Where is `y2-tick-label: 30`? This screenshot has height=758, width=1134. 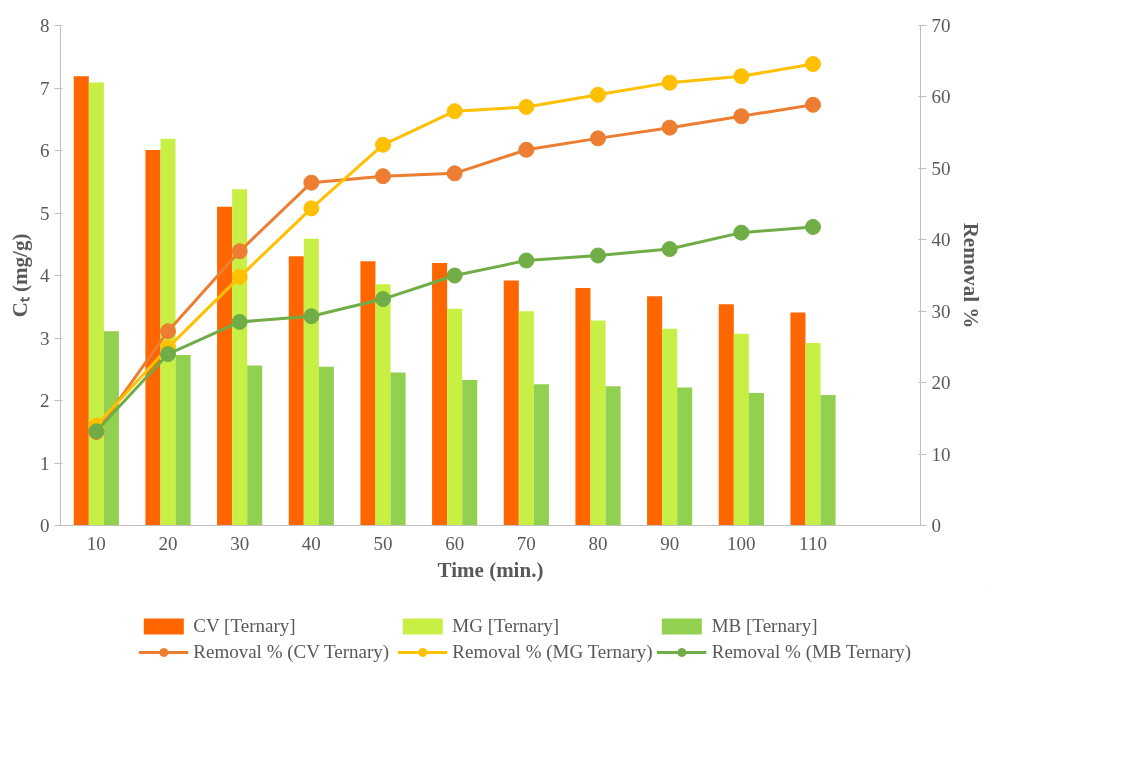
y2-tick-label: 30 is located at coordinates (941, 311).